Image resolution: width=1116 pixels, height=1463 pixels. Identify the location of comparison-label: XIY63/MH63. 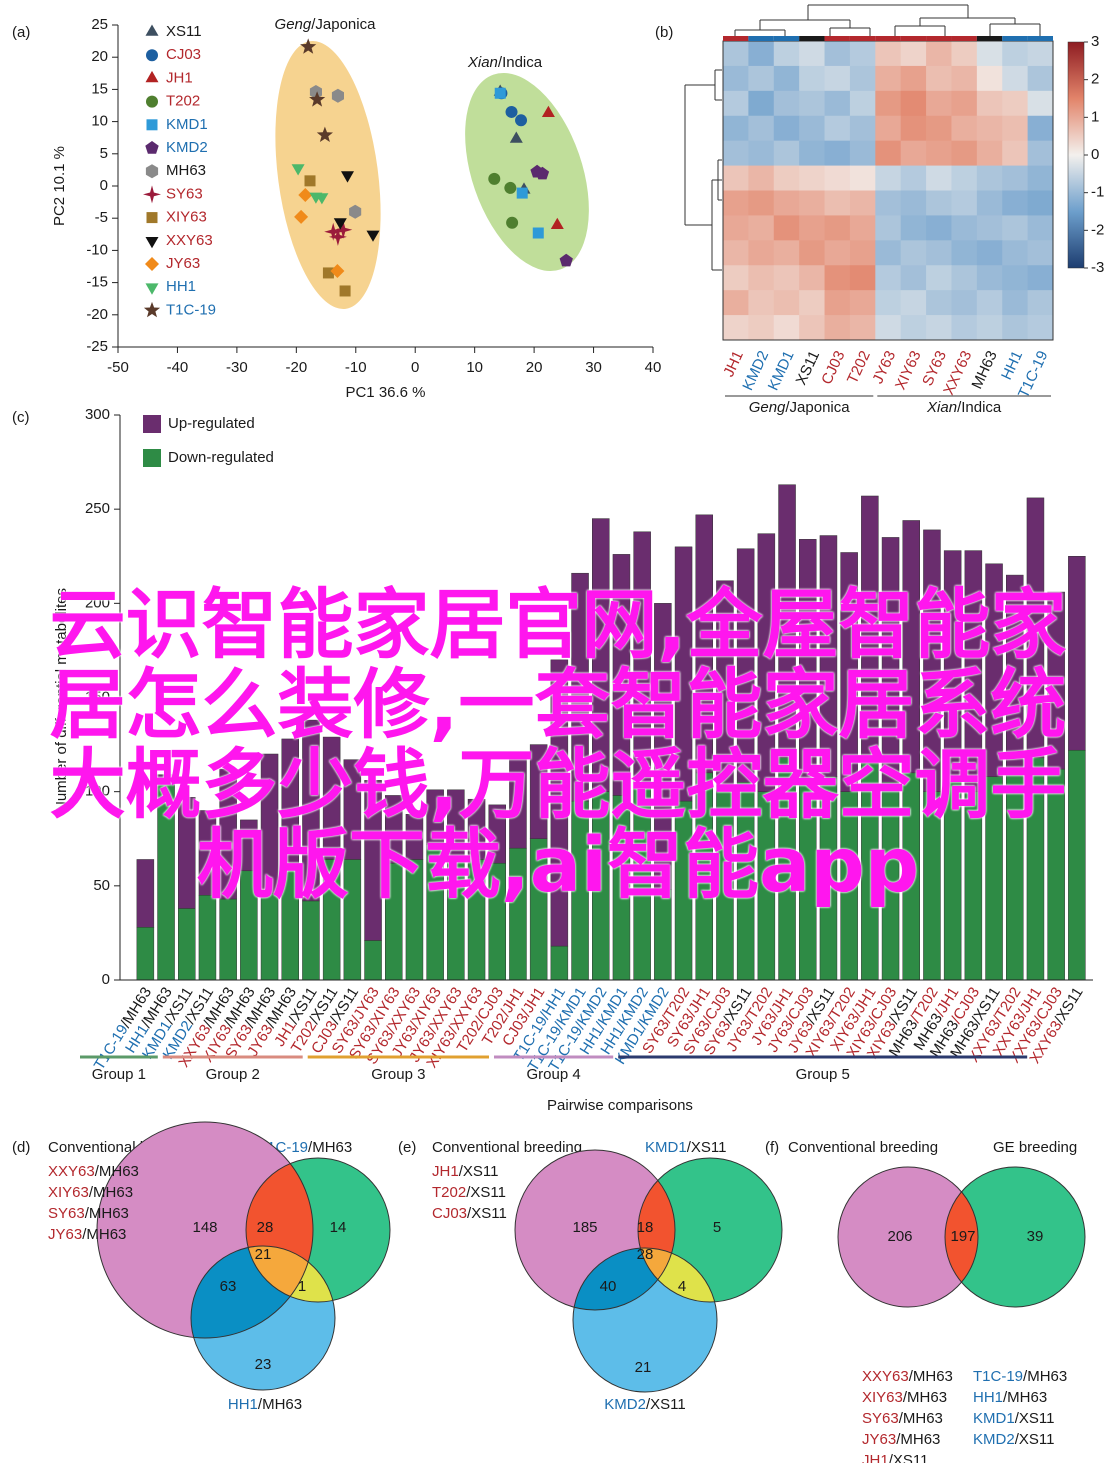
(90, 1192).